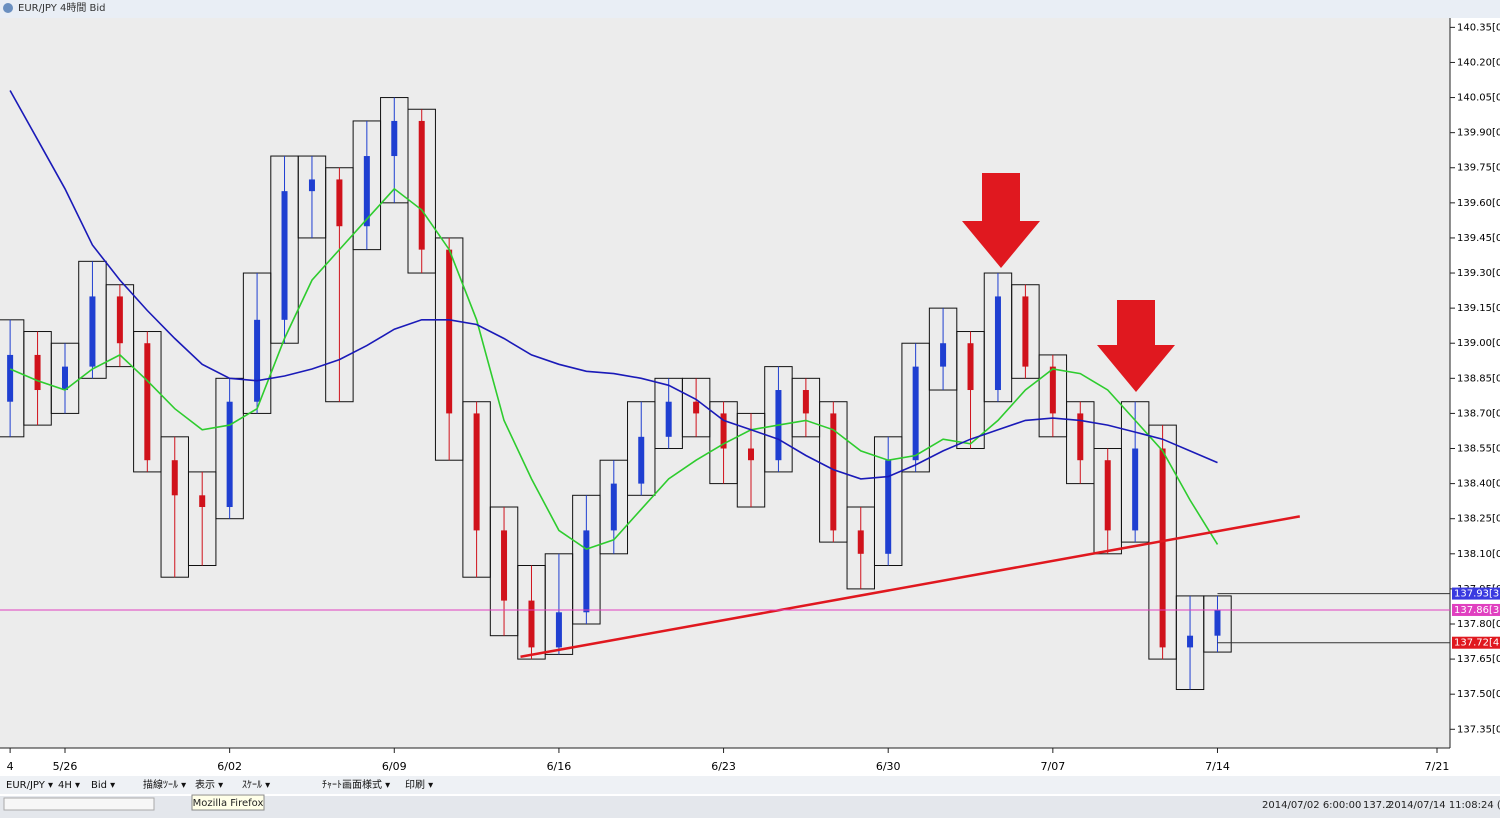  Describe the element at coordinates (1311, 805) in the screenshot. I see `status-text: 2014/07/02 6:00:00` at that location.